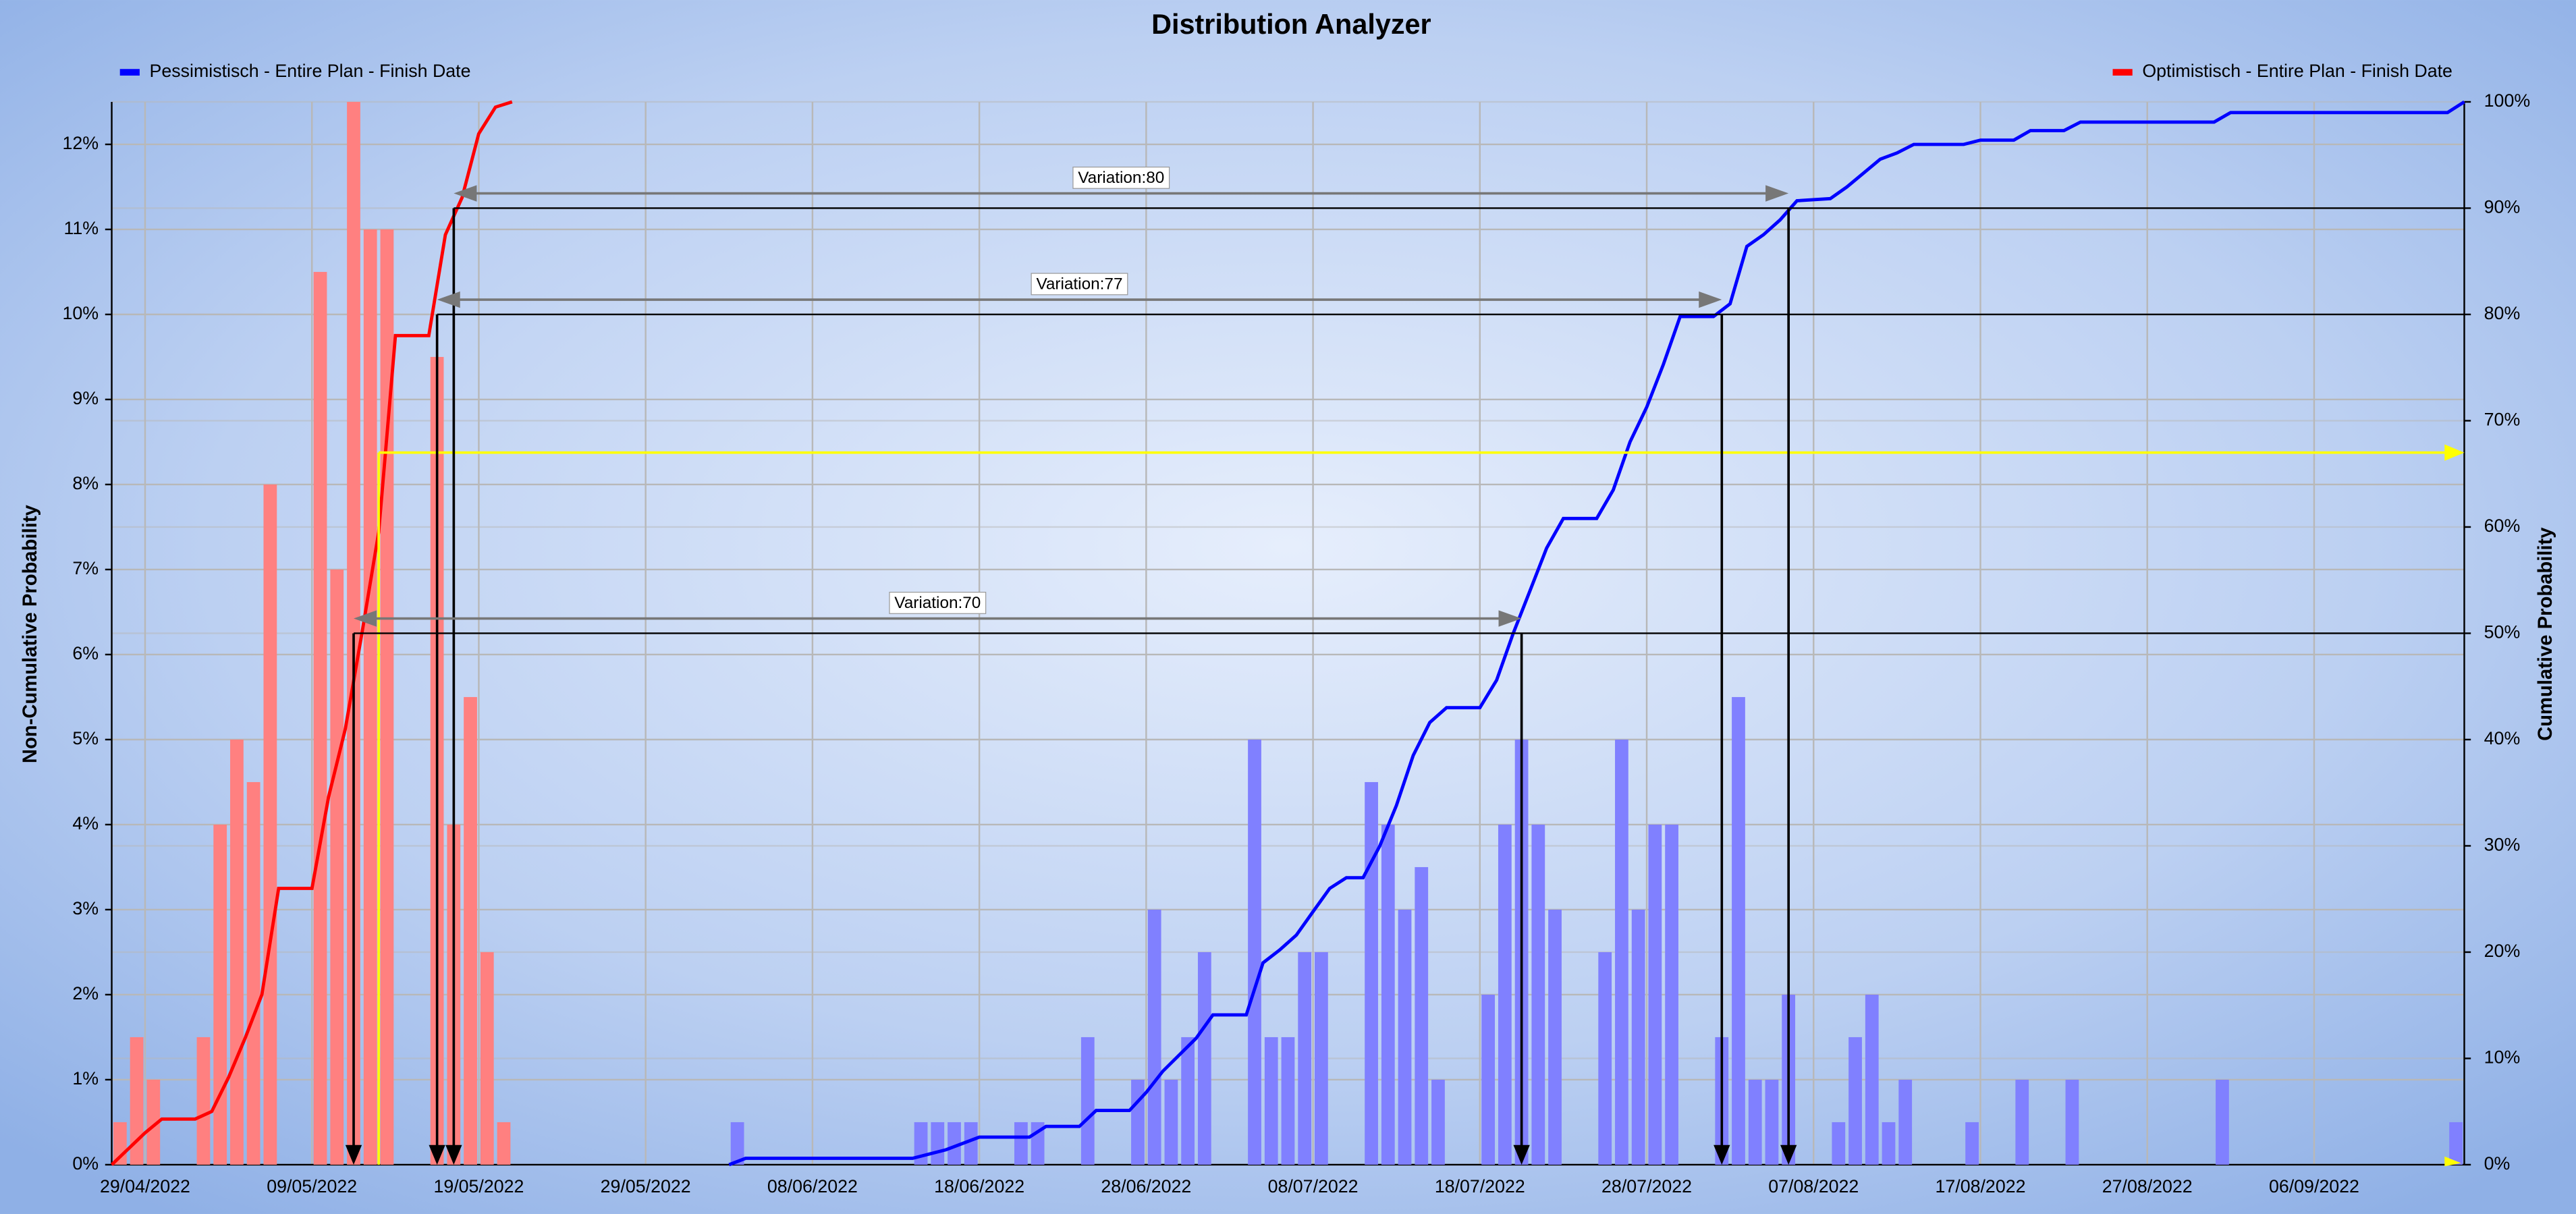 The image size is (2576, 1214). I want to click on y2-tick-label: 50%, so click(2502, 632).